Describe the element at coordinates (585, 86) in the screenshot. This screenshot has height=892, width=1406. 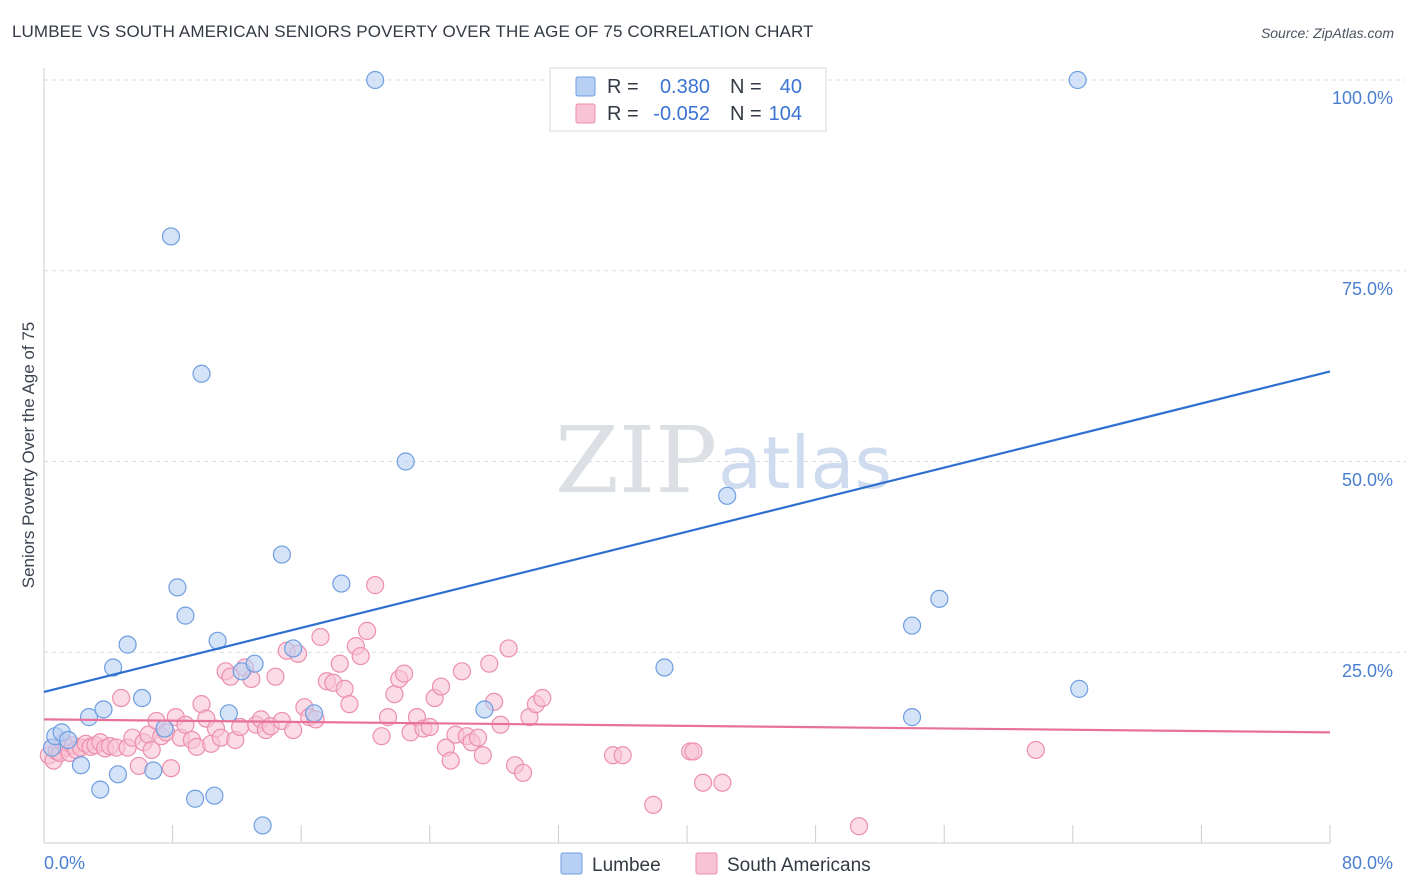
I see `legend-swatch-lumbee` at that location.